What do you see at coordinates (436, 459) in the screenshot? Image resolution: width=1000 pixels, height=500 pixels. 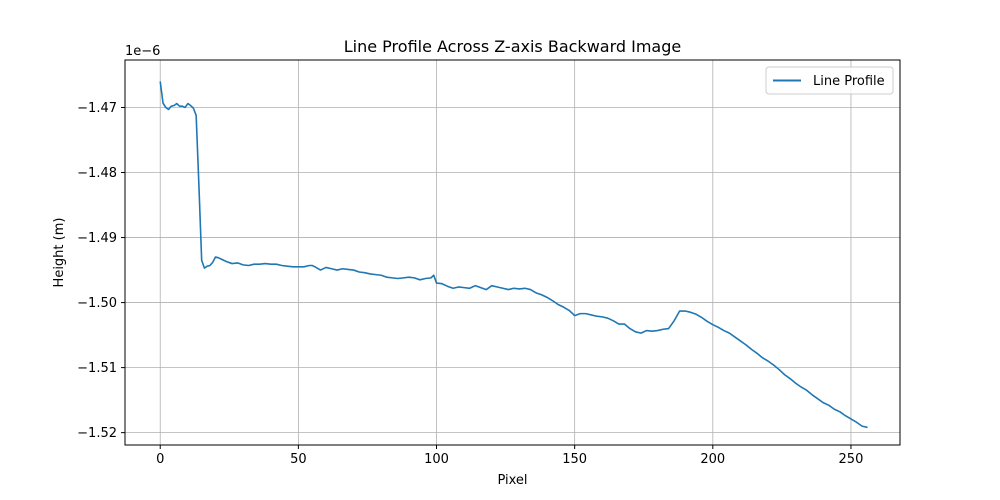 I see `x-tick-label: 100` at bounding box center [436, 459].